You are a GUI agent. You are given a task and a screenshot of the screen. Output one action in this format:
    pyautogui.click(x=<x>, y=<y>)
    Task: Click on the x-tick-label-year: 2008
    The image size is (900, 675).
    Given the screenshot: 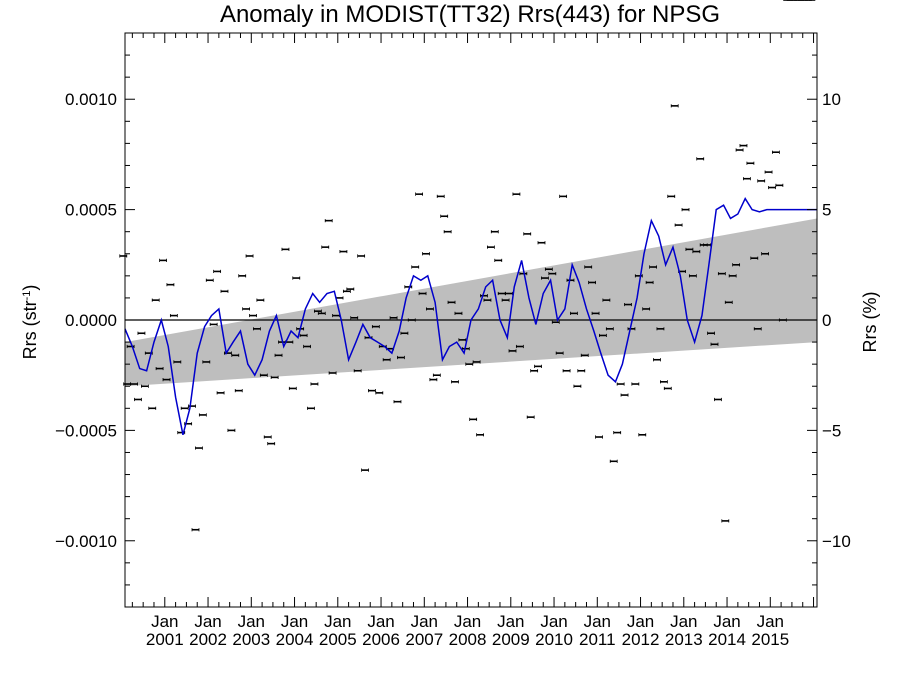 What is the action you would take?
    pyautogui.click(x=468, y=639)
    